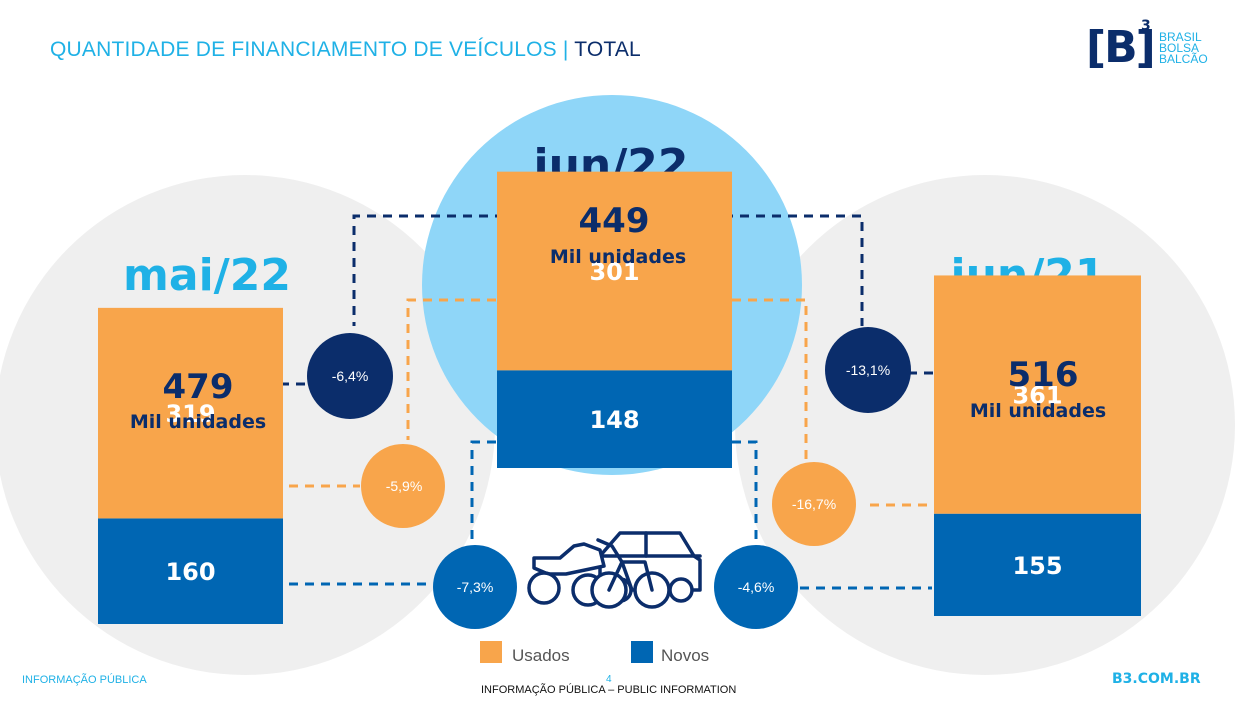  I want to click on b3-logo: [B] 3 BRASIL BOLSA BALCÃO, so click(1151, 48).